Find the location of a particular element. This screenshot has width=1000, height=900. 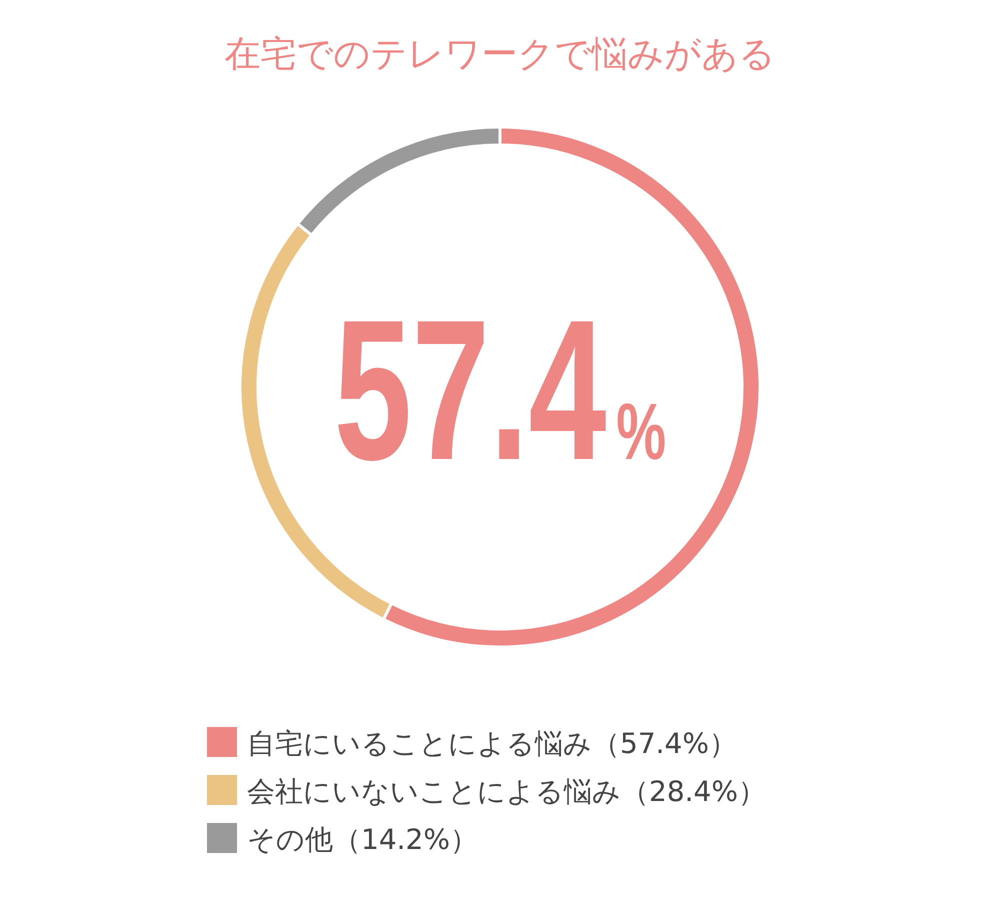

annotation: 57.4% is located at coordinates (500, 390).